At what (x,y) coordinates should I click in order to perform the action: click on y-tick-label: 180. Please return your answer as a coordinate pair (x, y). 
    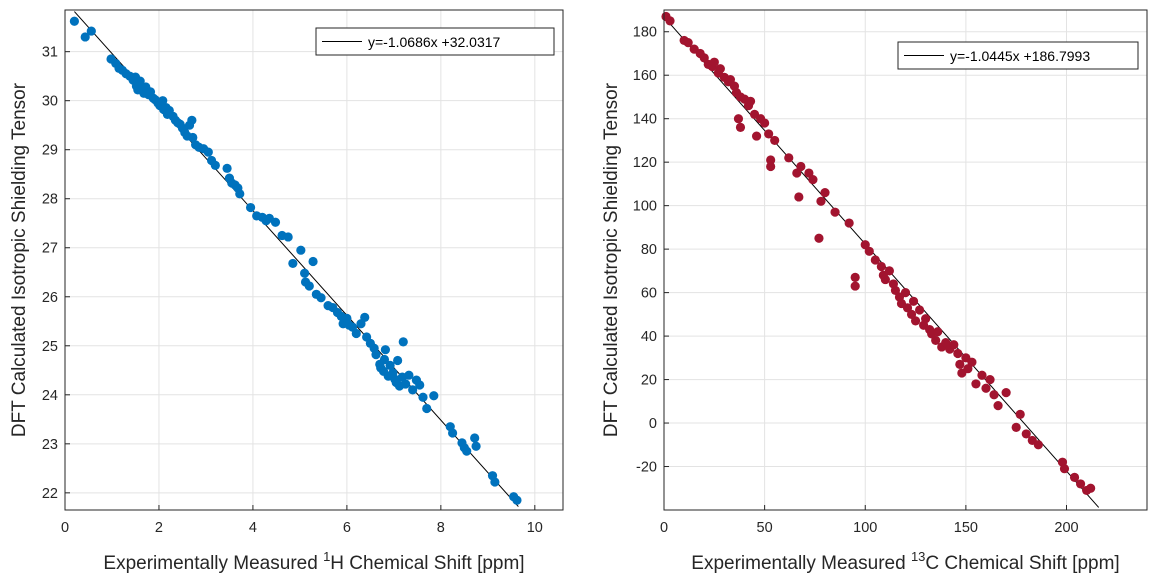
    Looking at the image, I should click on (645, 33).